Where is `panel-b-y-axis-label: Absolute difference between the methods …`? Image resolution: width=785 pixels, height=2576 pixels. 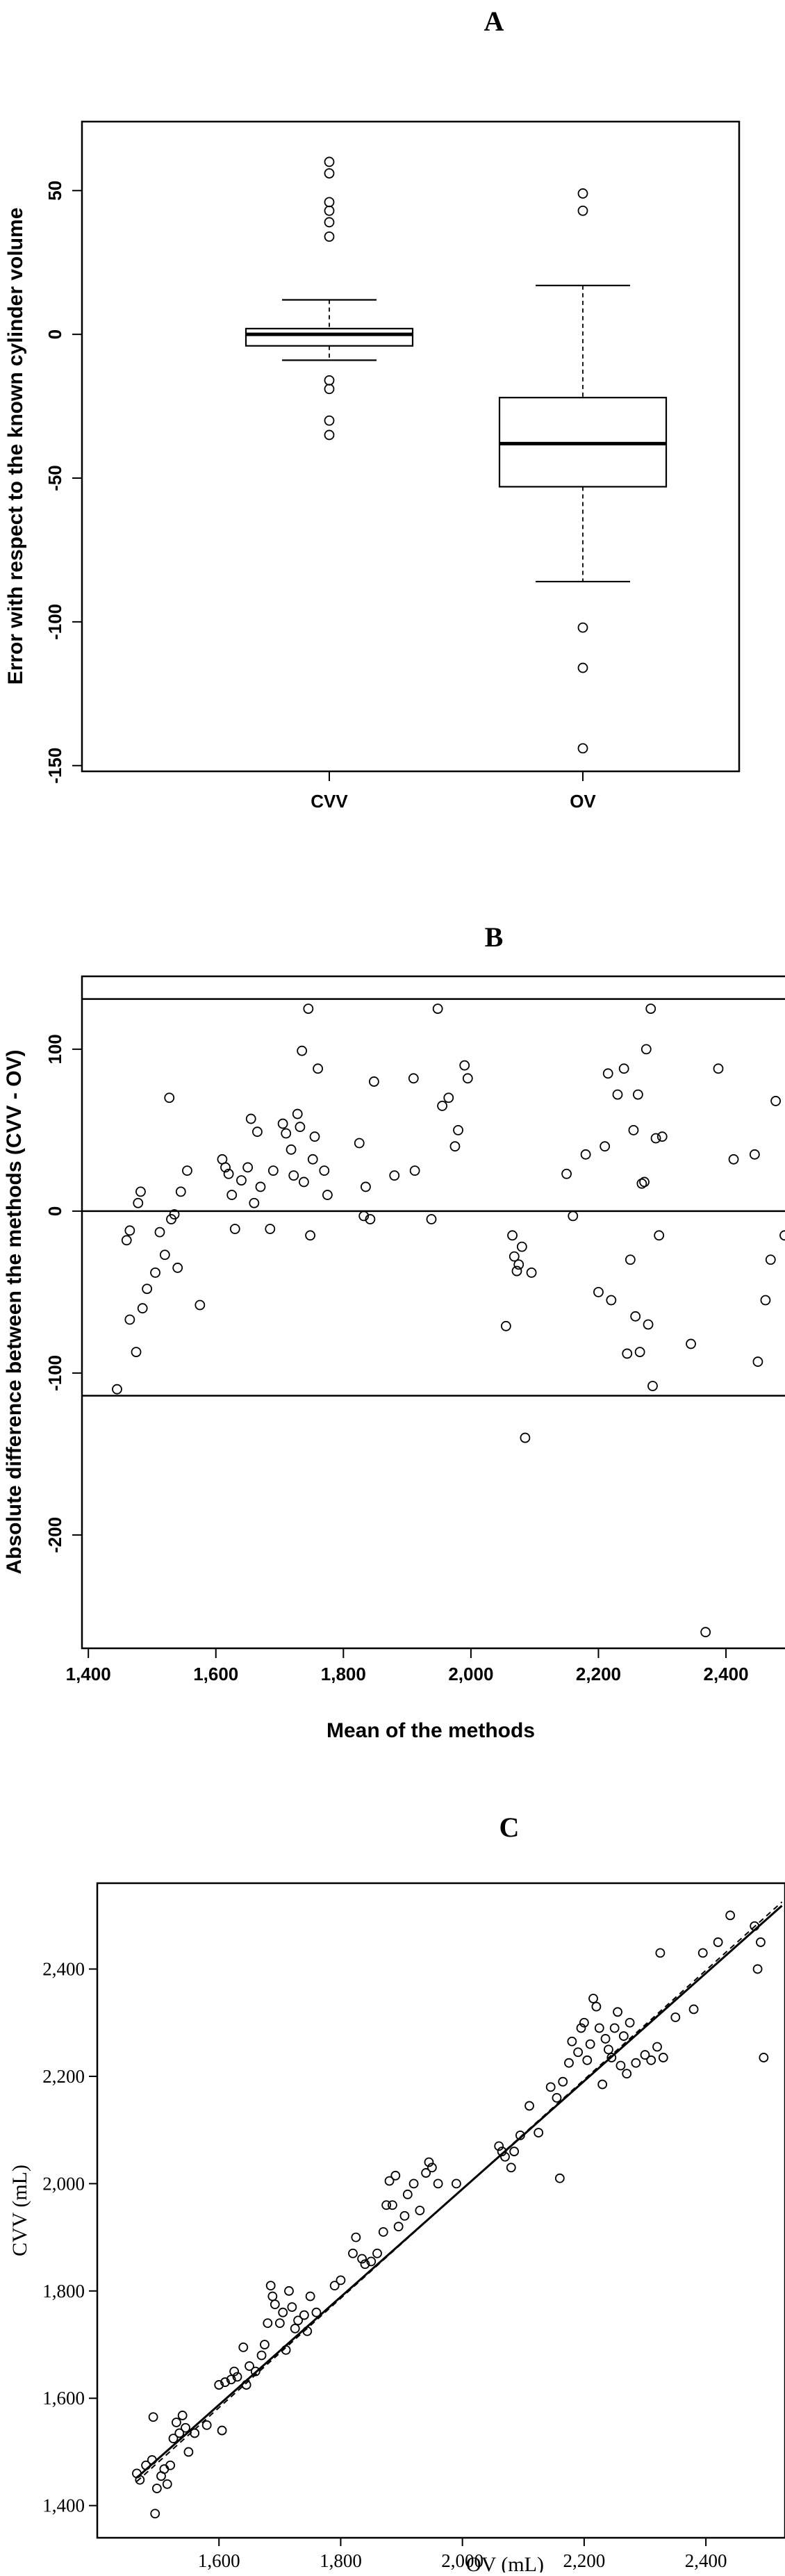
panel-b-y-axis-label: Absolute difference between the methods … is located at coordinates (14, 1311).